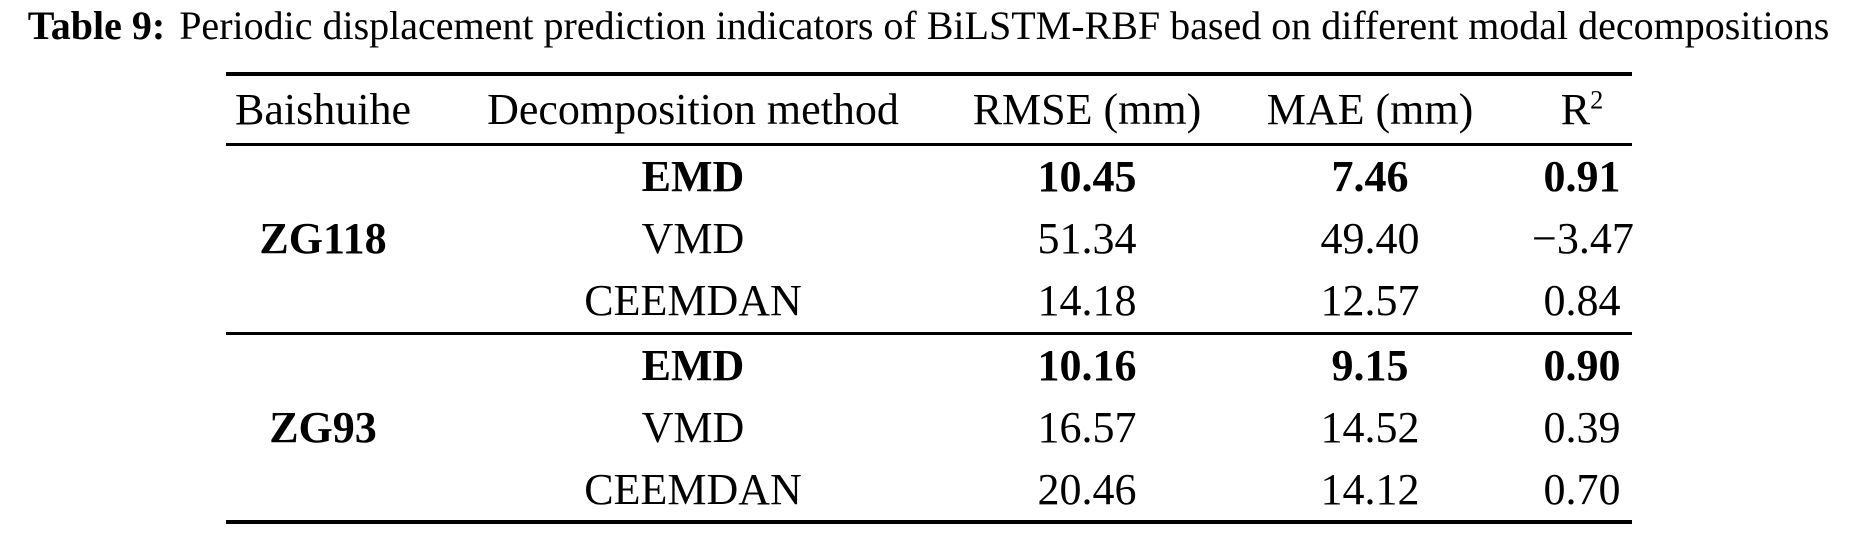 The image size is (1857, 536). I want to click on table-row: VMD 51.34 49.40 −3.47, so click(930, 238).